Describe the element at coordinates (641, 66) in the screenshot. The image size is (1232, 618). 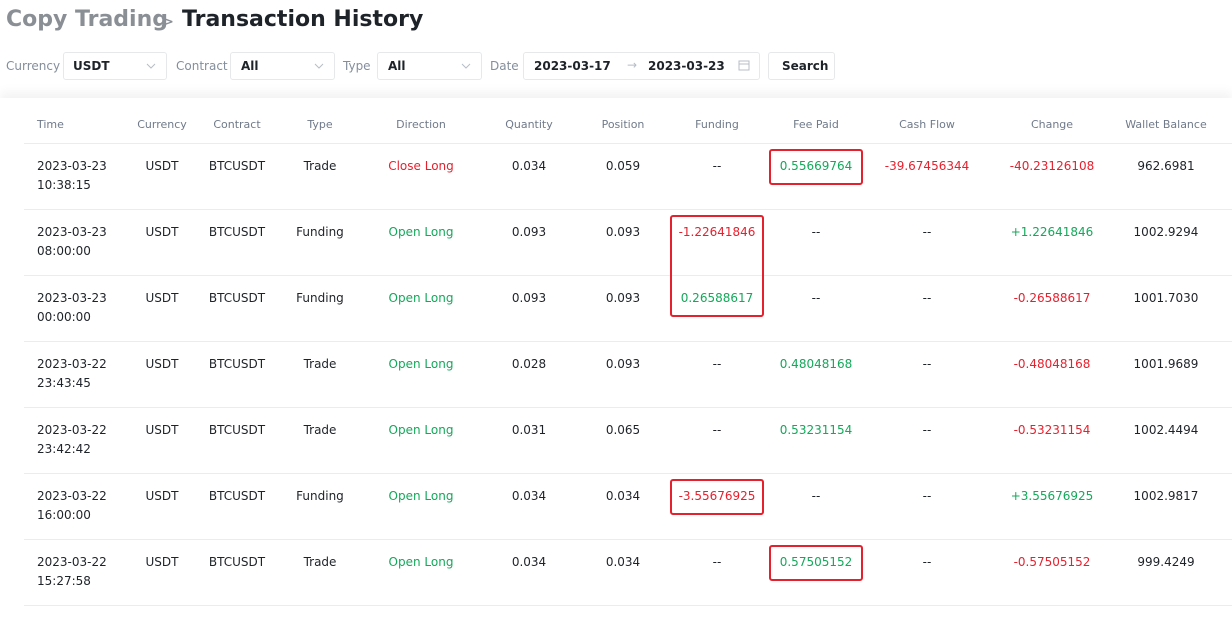
I see `date-range` at that location.